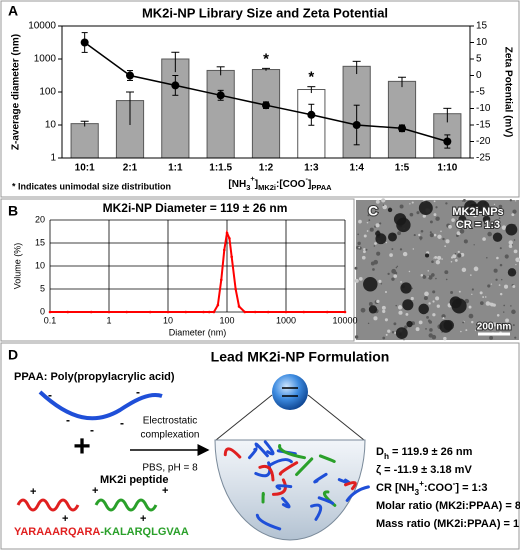  Describe the element at coordinates (175, 168) in the screenshot. I see `x-tick-label: 1:1` at that location.